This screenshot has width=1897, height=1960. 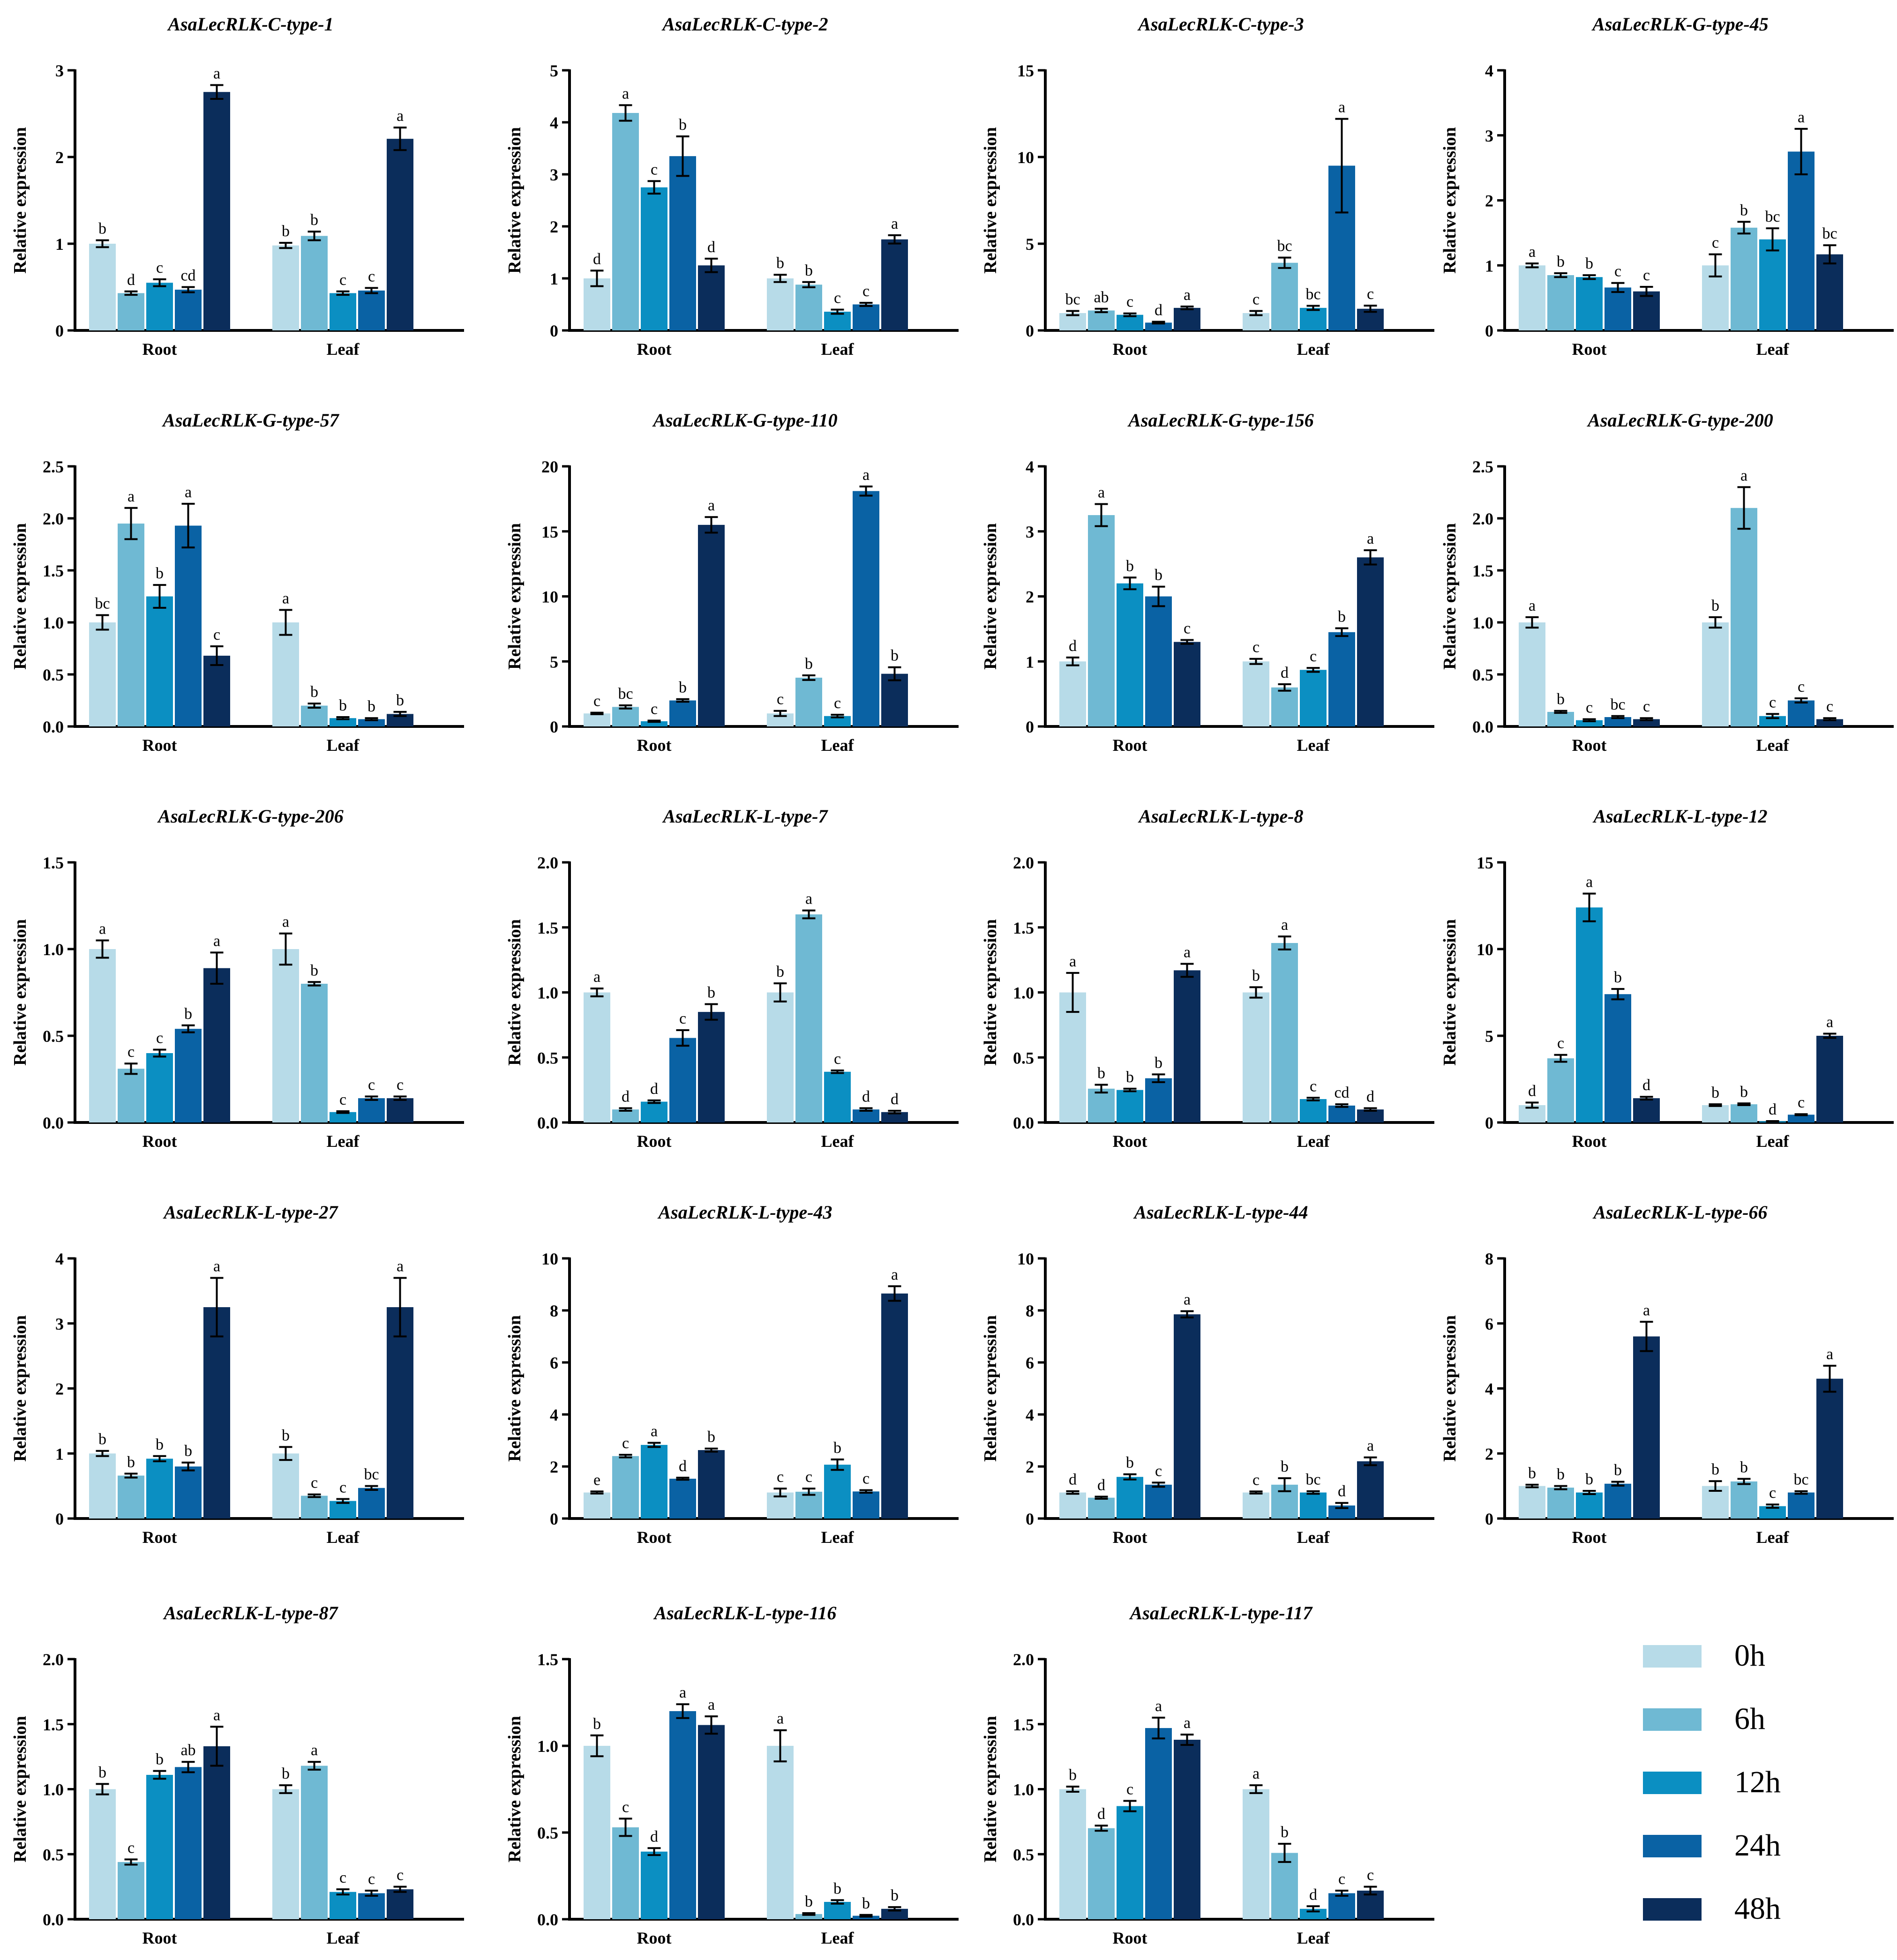 I want to click on y-tick-label: 1.5, so click(x=1023, y=1725).